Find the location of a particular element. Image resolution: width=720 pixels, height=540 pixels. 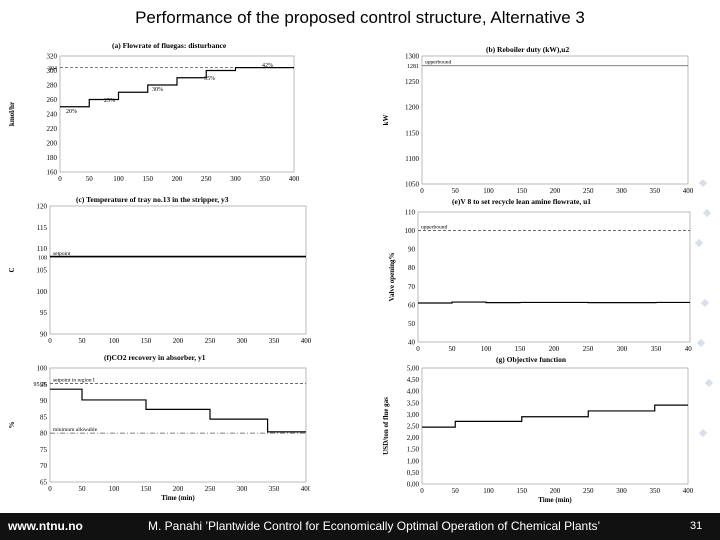

chart-c-ytick-label: 100 is located at coordinates (42, 292).